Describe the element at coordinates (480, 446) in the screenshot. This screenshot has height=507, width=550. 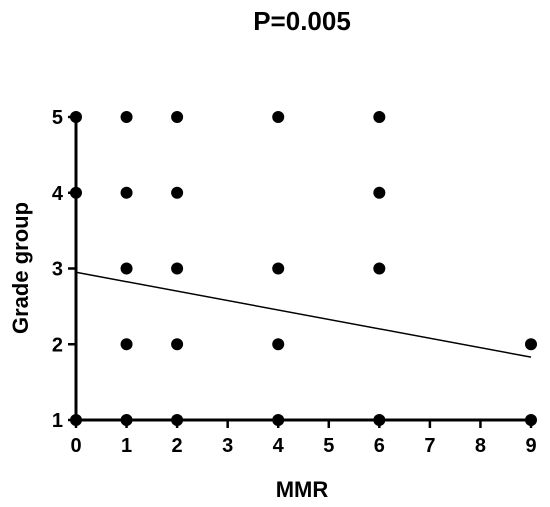
I see `x-tick-label: 8` at that location.